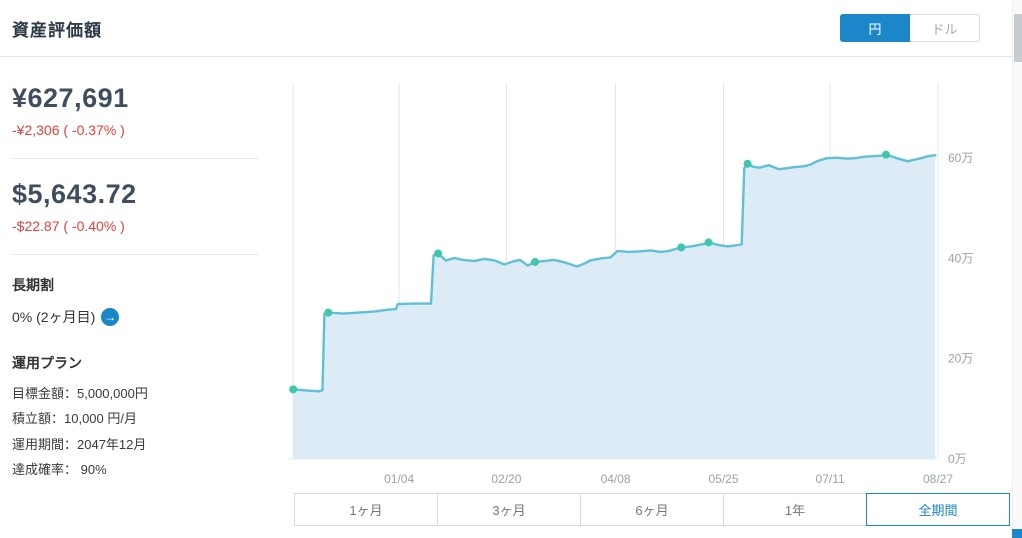 This screenshot has width=1022, height=538. What do you see at coordinates (509, 509) in the screenshot?
I see `period-button-3m: 3ヶ月` at bounding box center [509, 509].